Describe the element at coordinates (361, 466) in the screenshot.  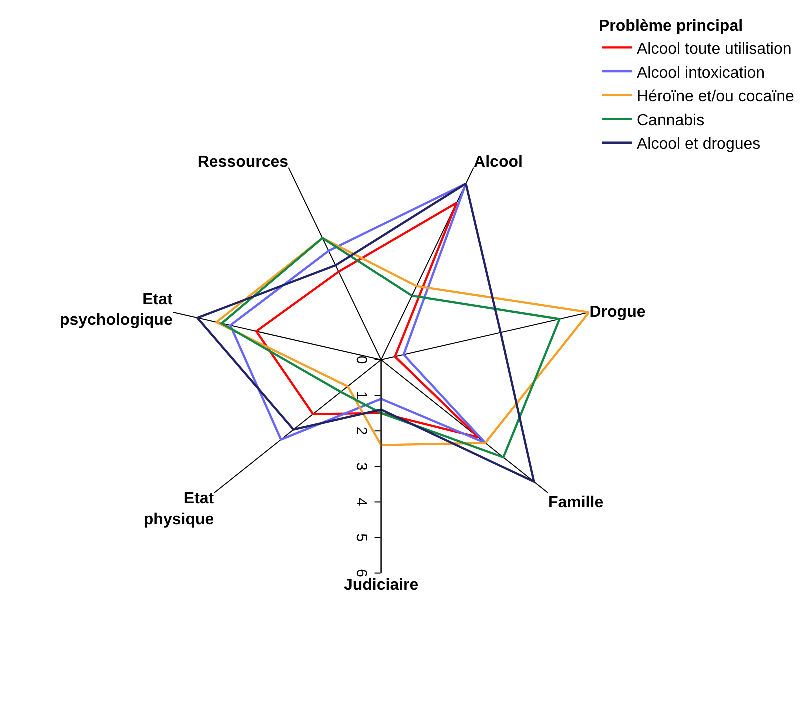
I see `y-tick-label: 3` at that location.